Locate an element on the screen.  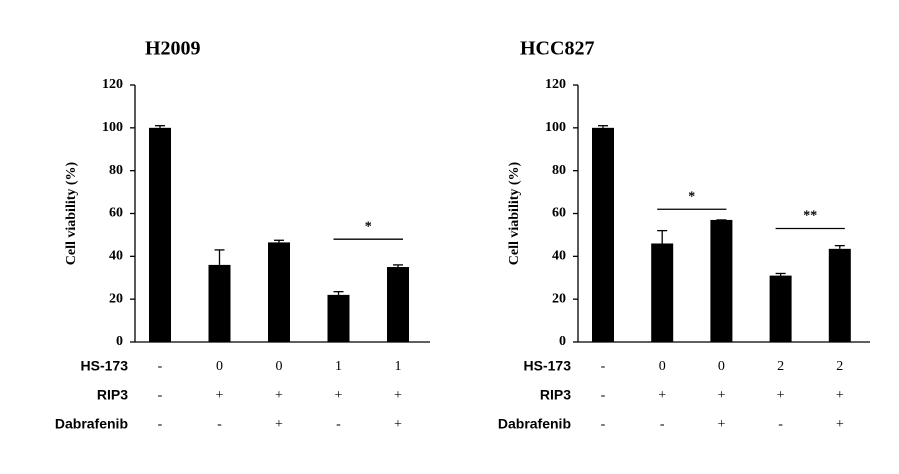
significance-mark: ** is located at coordinates (810, 216).